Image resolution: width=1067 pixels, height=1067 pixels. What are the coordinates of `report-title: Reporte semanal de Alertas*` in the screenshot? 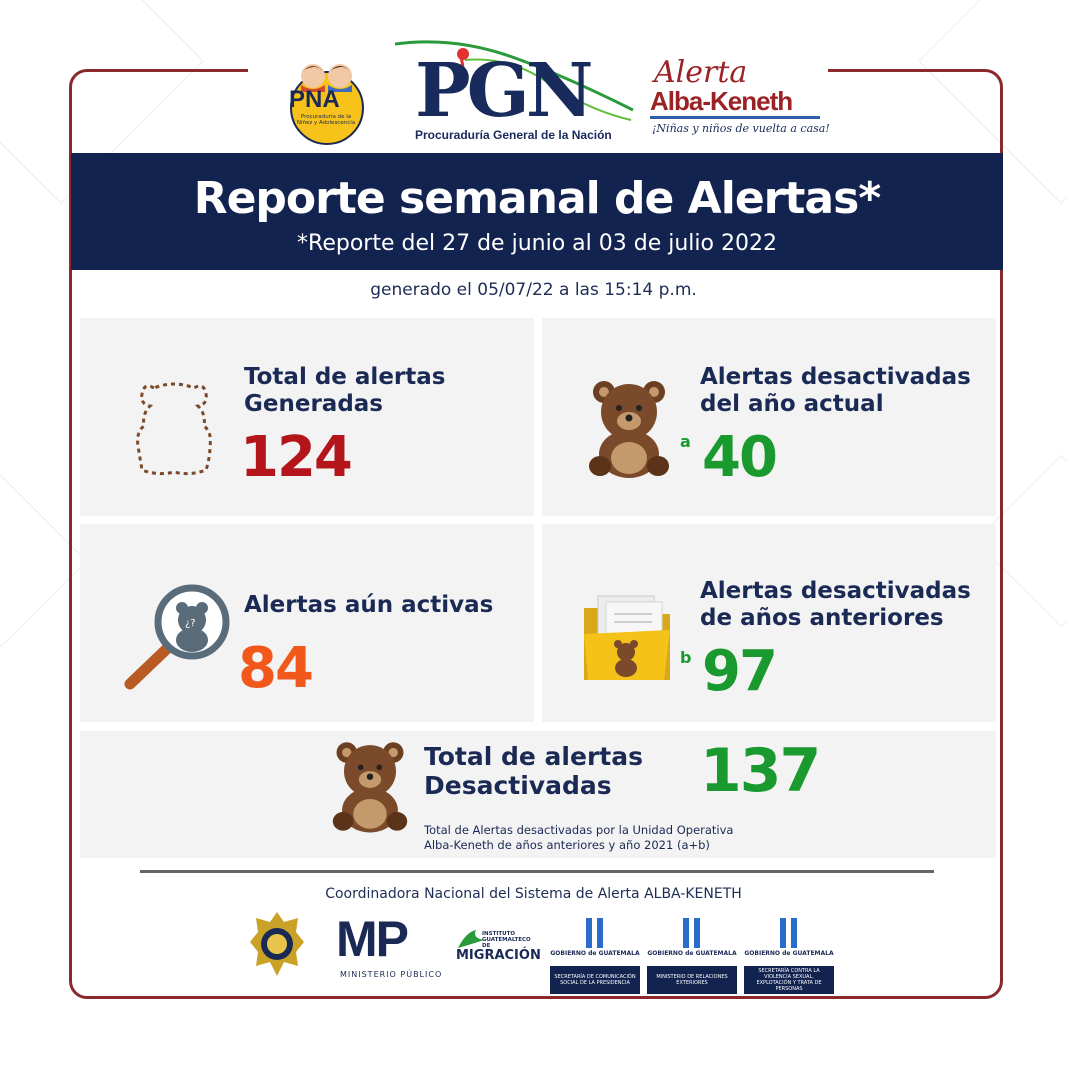 It's located at (537, 198).